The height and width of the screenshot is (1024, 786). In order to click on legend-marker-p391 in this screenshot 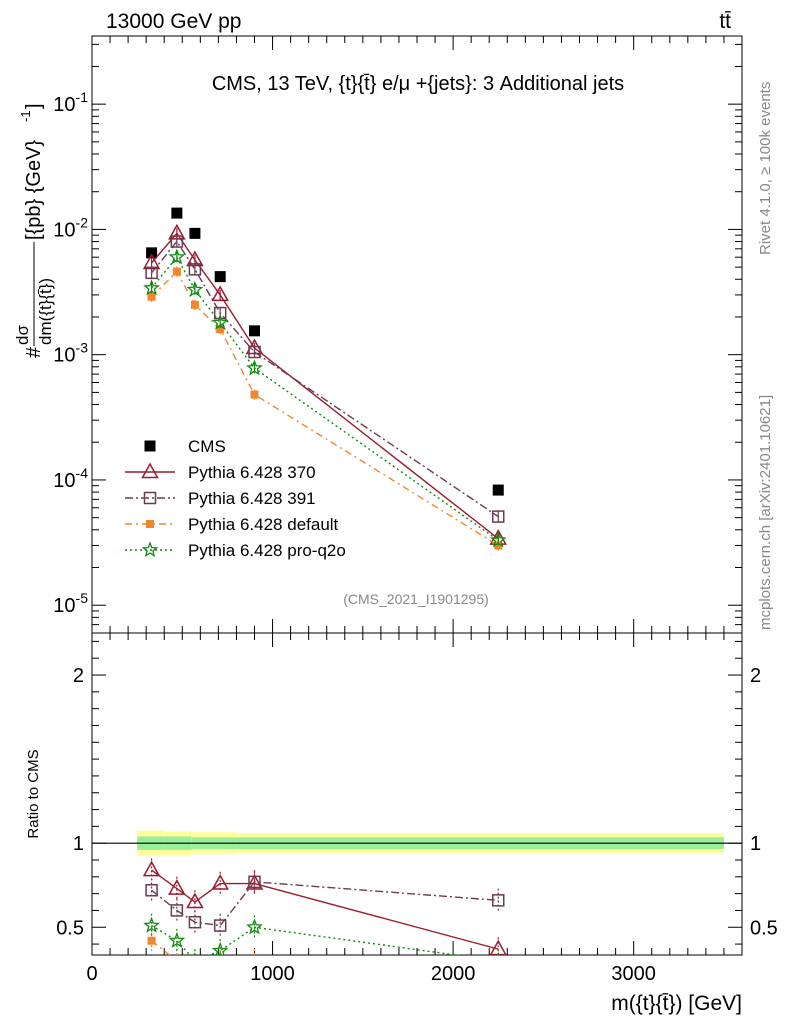, I will do `click(150, 498)`.